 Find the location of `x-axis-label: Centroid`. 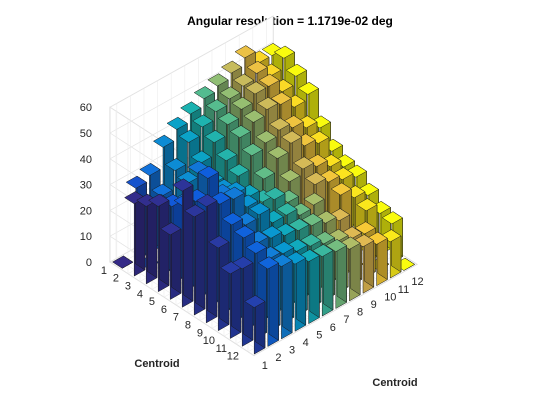

x-axis-label: Centroid is located at coordinates (394, 383).